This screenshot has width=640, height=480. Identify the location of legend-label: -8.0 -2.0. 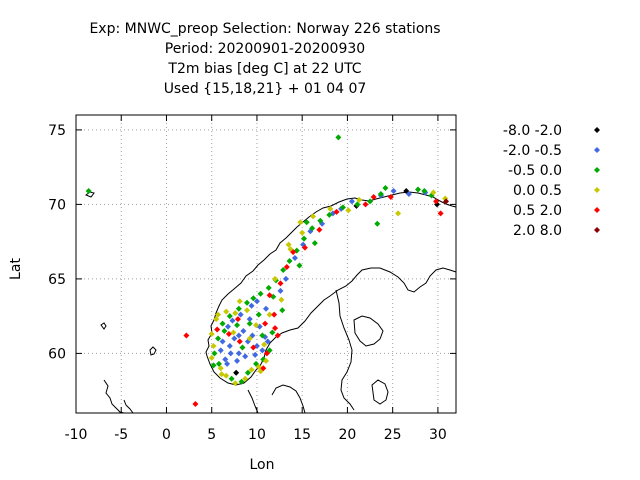
(532, 131).